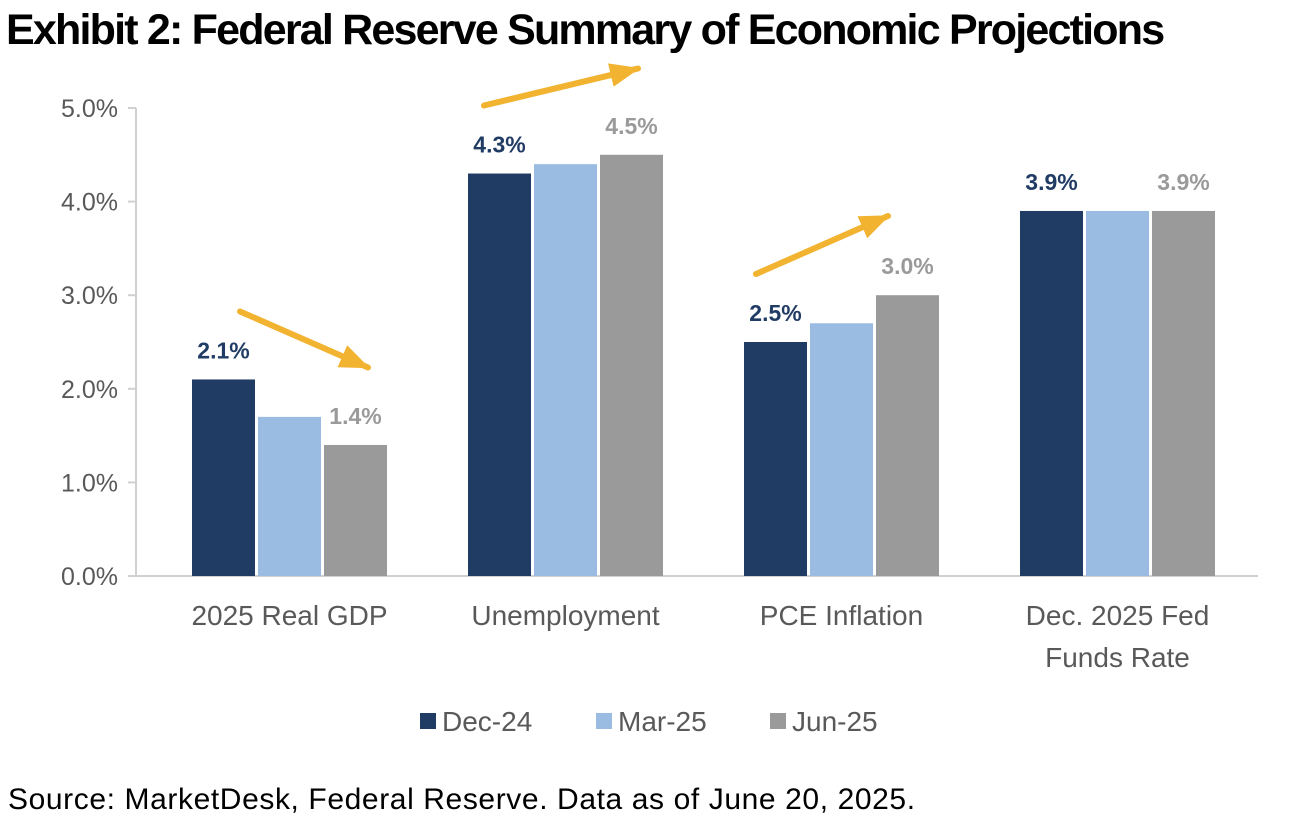  What do you see at coordinates (1117, 657) in the screenshot?
I see `category-label: Funds Rate` at bounding box center [1117, 657].